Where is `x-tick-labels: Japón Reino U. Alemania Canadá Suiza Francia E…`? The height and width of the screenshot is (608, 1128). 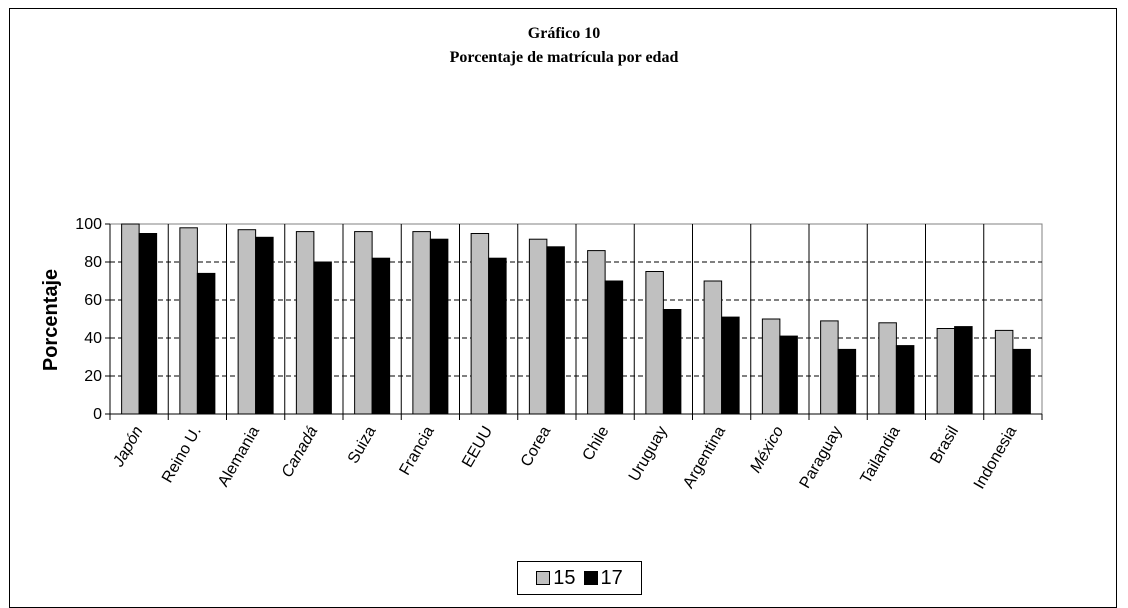 x-tick-labels: Japón Reino U. Alemania Canadá Suiza Francia E… is located at coordinates (565, 457).